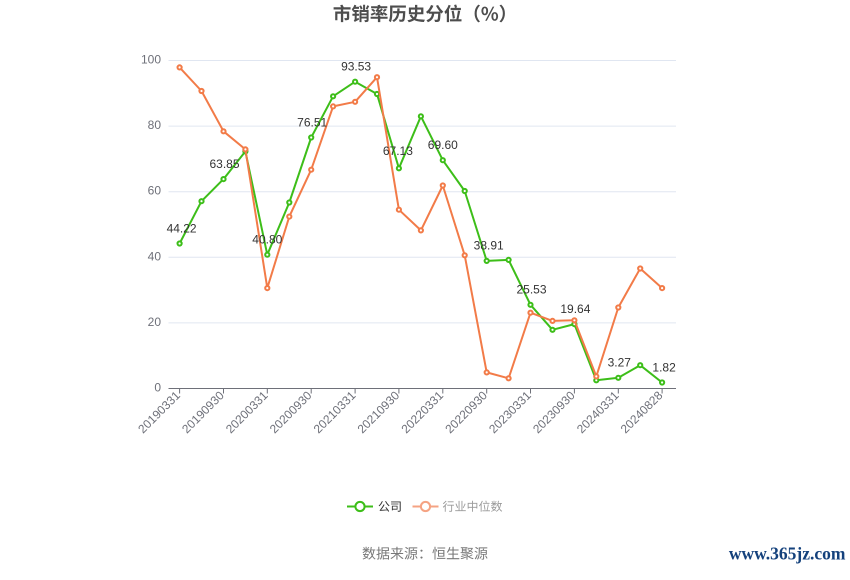  Describe the element at coordinates (664, 367) in the screenshot. I see `svg-text: 1.82` at that location.